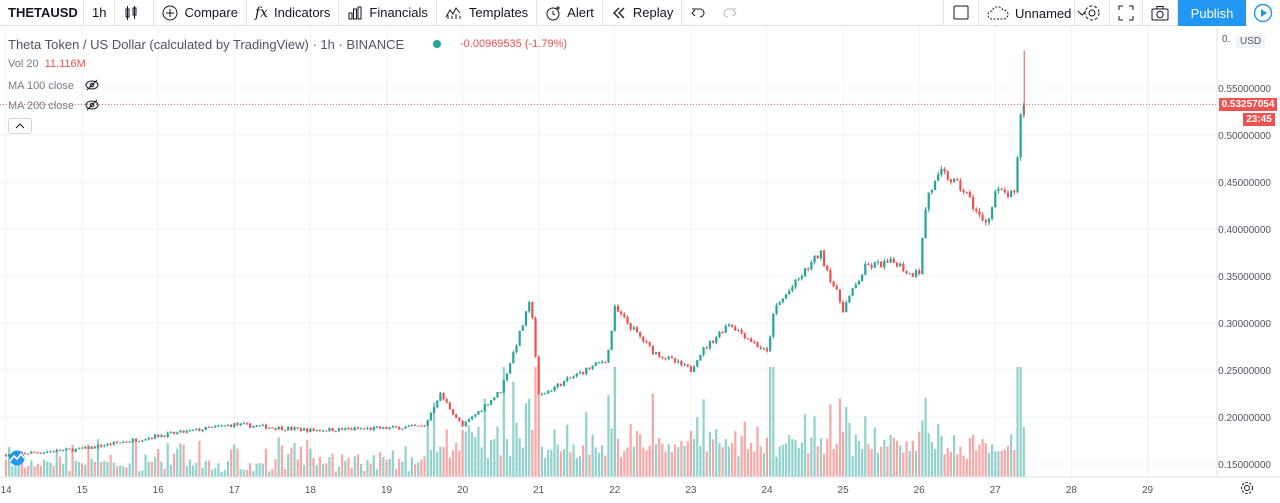 This screenshot has height=503, width=1280. I want to click on symbol-search-button: THETAUSD, so click(42, 13).